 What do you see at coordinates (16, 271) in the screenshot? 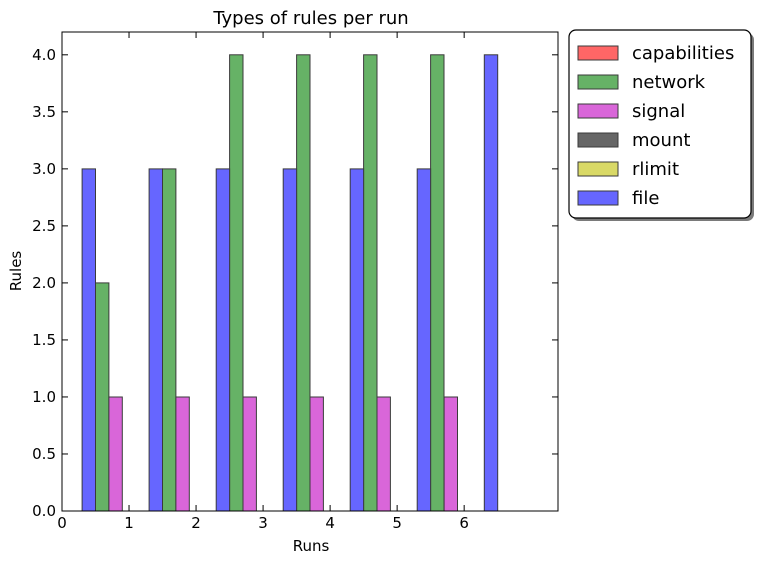
I see `y-axis-label: Rules` at bounding box center [16, 271].